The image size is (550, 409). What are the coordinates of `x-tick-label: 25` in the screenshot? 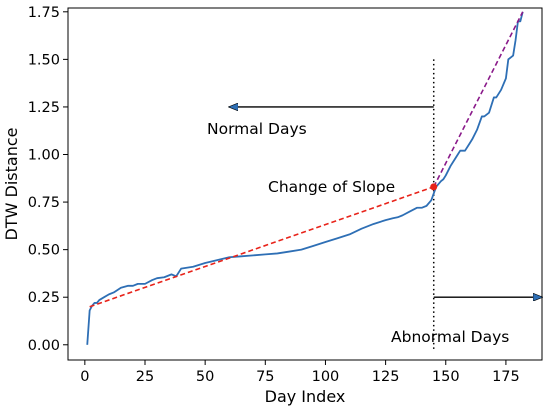 It's located at (145, 377).